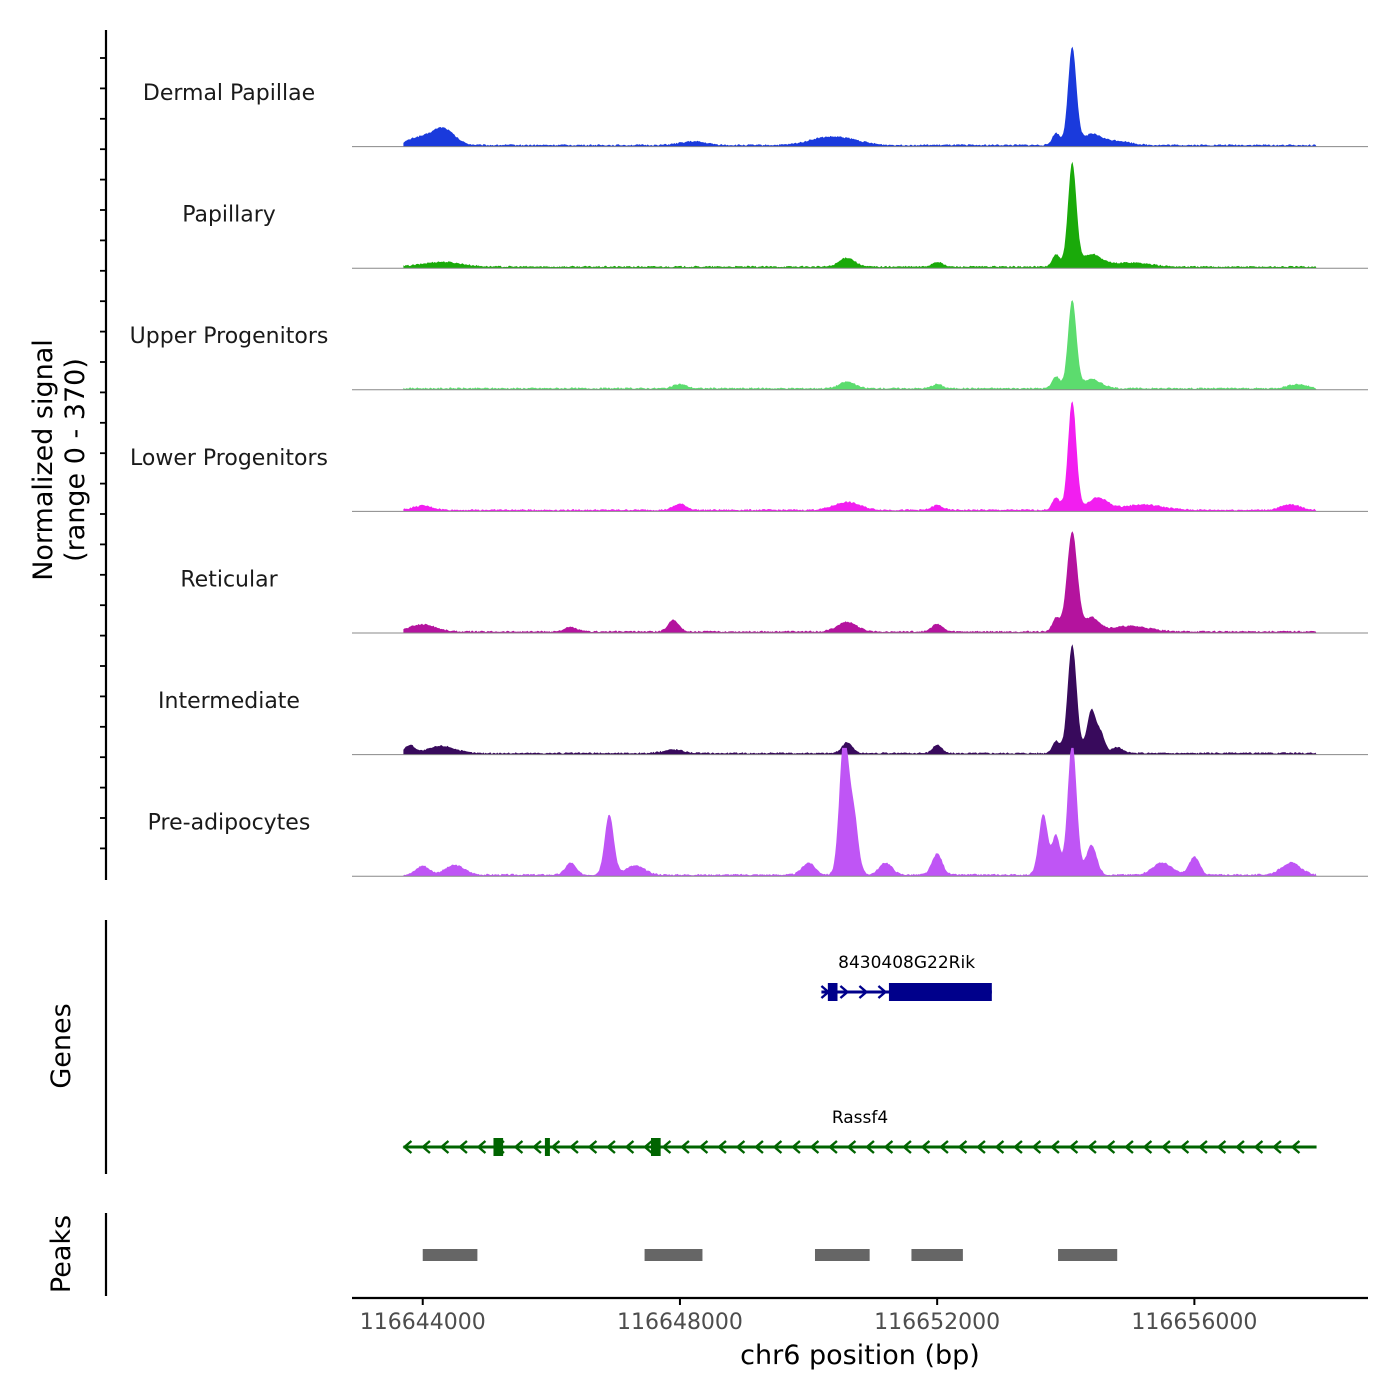 Image resolution: width=1400 pixels, height=1400 pixels. I want to click on gene-name: 8430408G22Rik, so click(906, 963).